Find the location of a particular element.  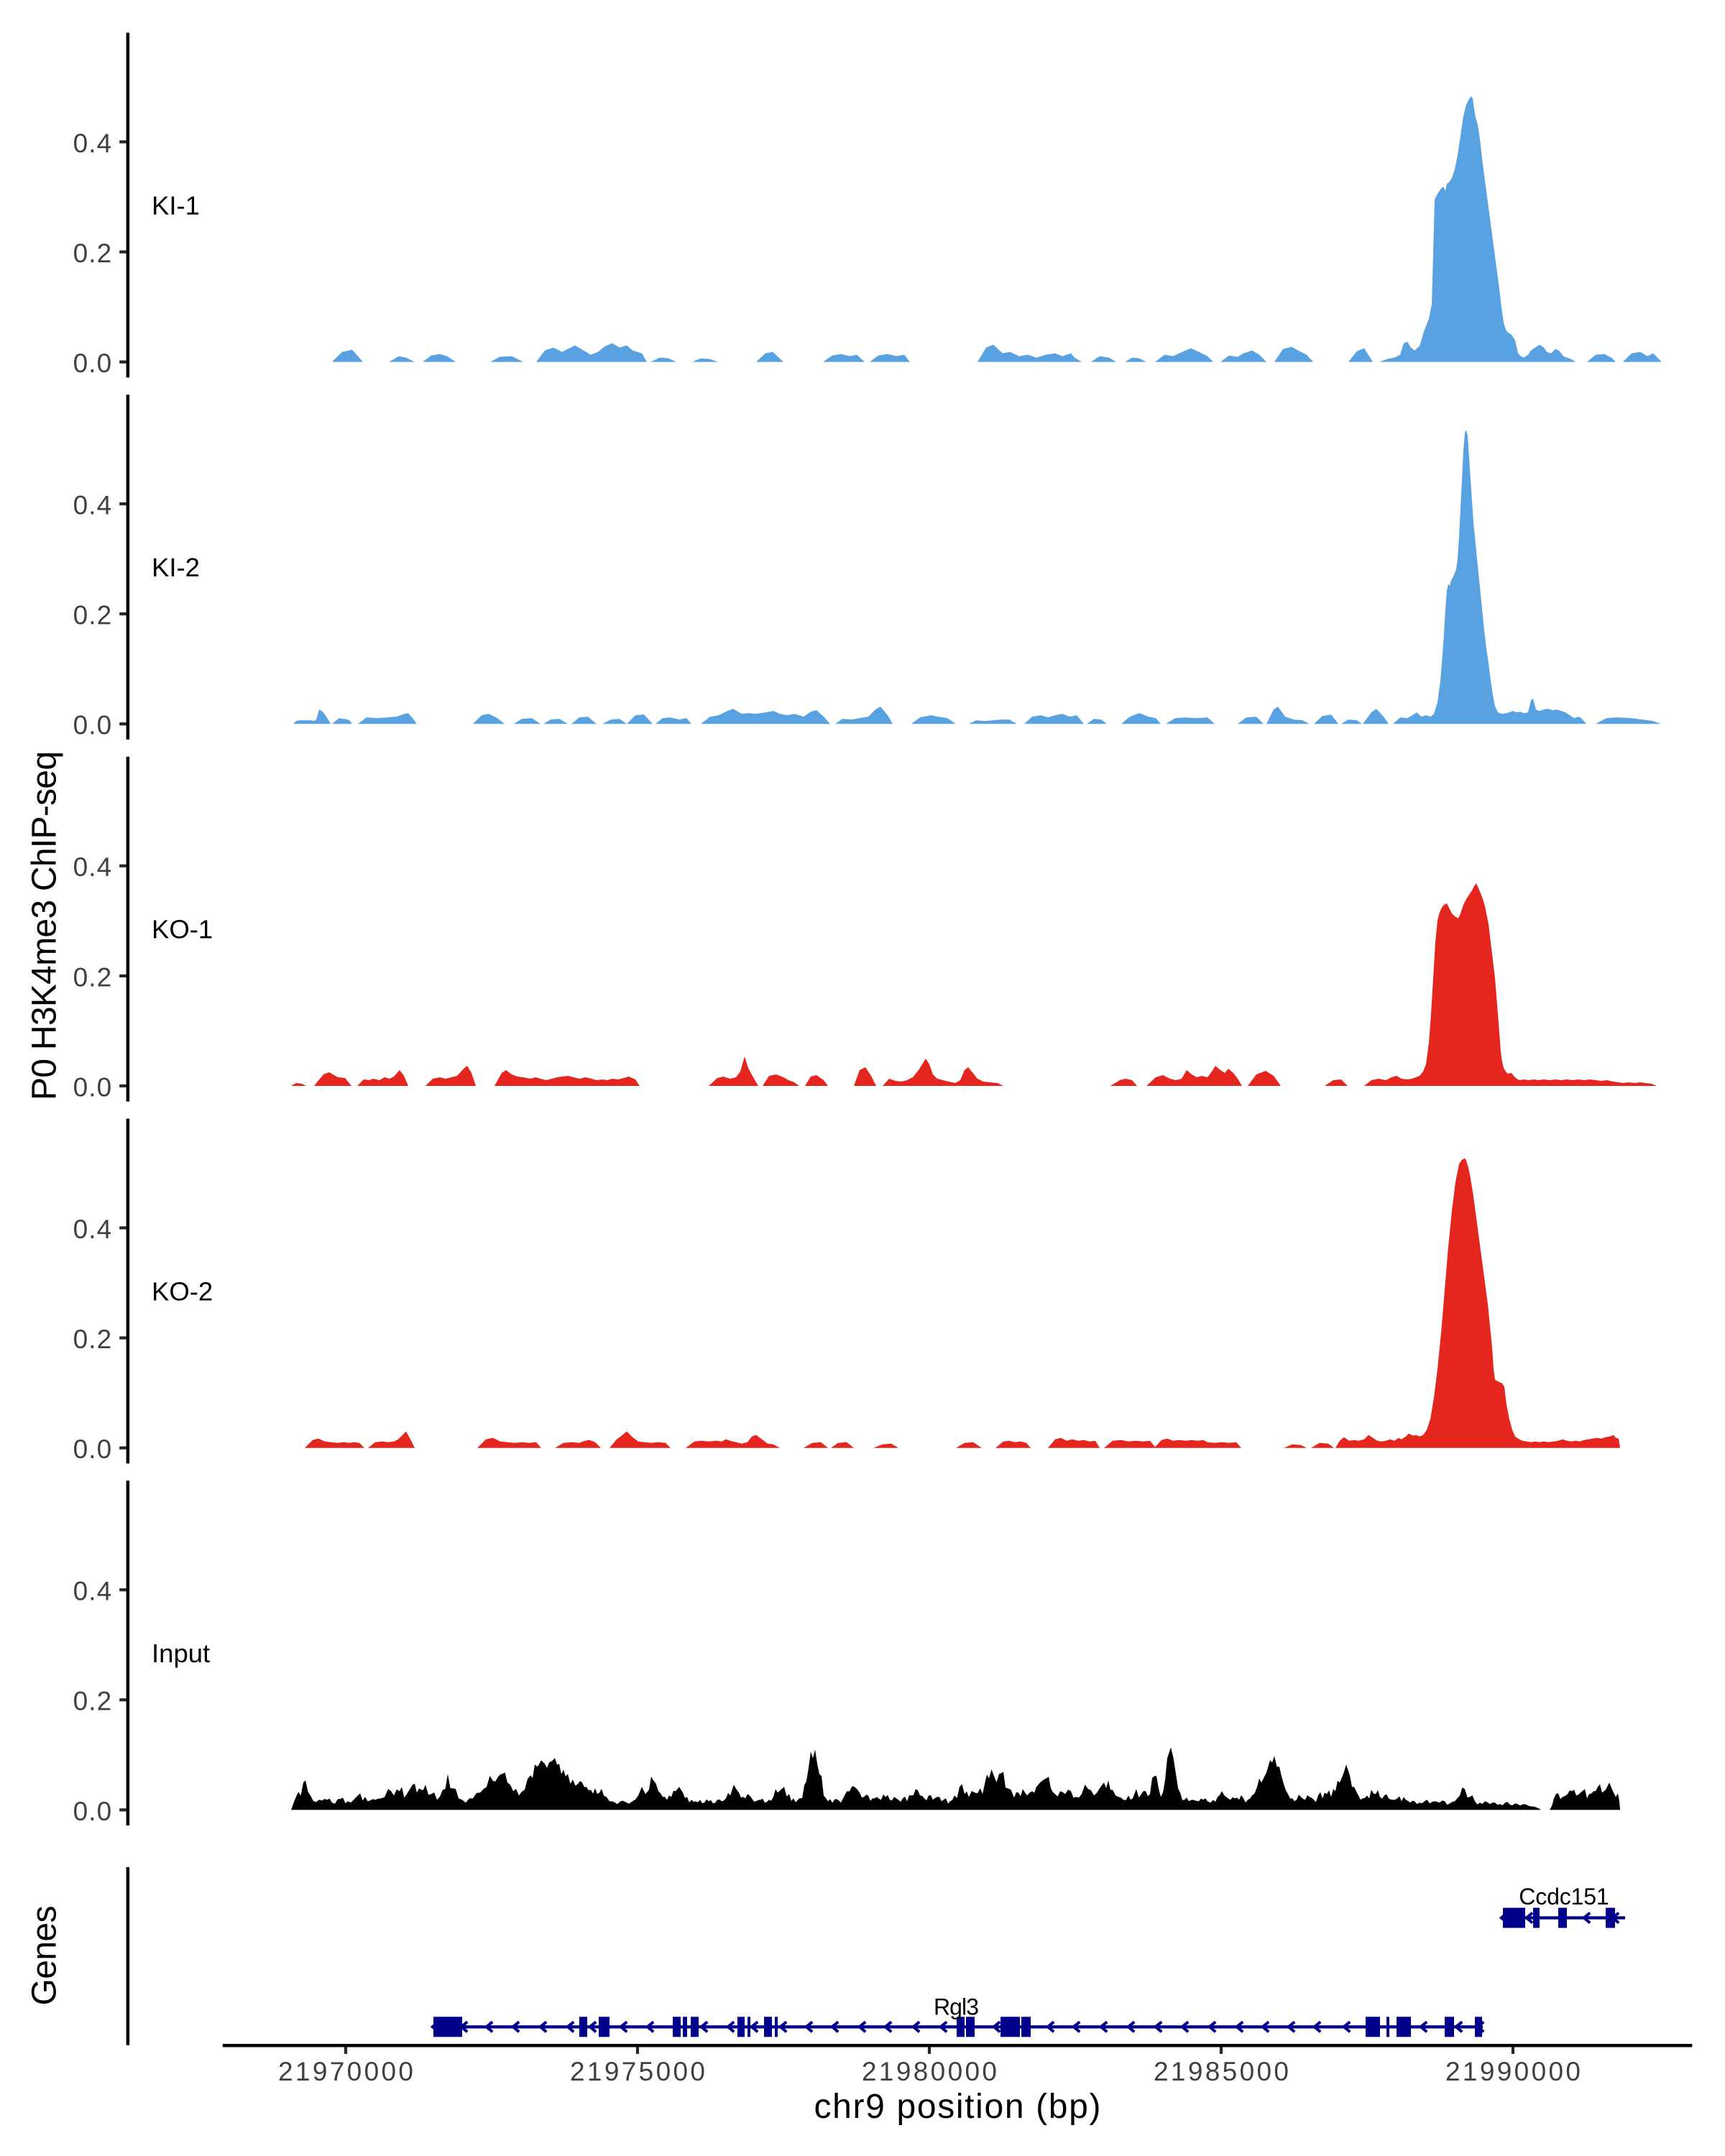

svg-text: P0 H3K4me3 ChIP-seq is located at coordinates (45, 925).